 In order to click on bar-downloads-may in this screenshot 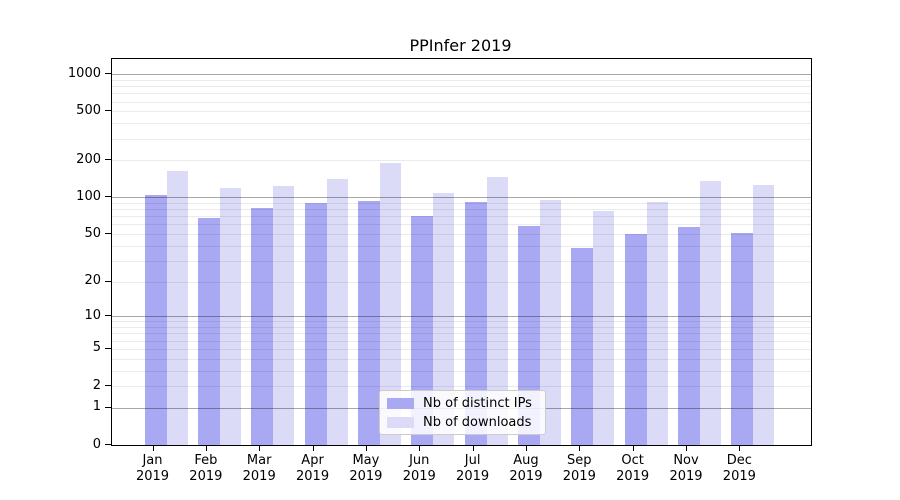, I will do `click(390, 304)`.